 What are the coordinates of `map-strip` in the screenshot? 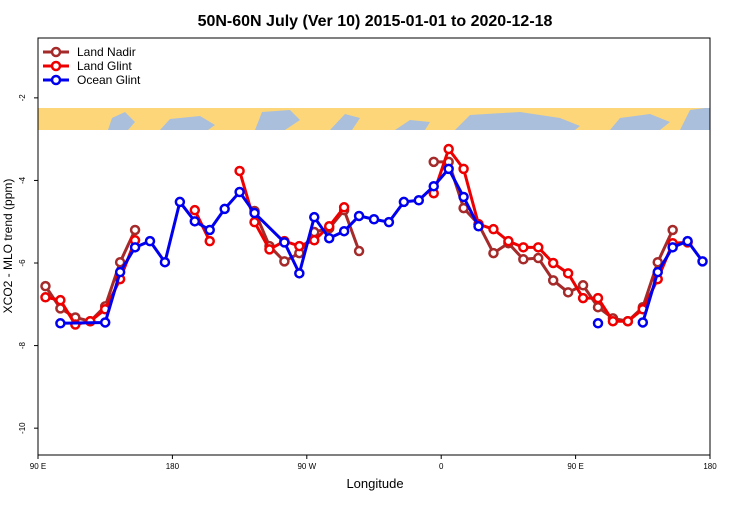 It's located at (374, 119).